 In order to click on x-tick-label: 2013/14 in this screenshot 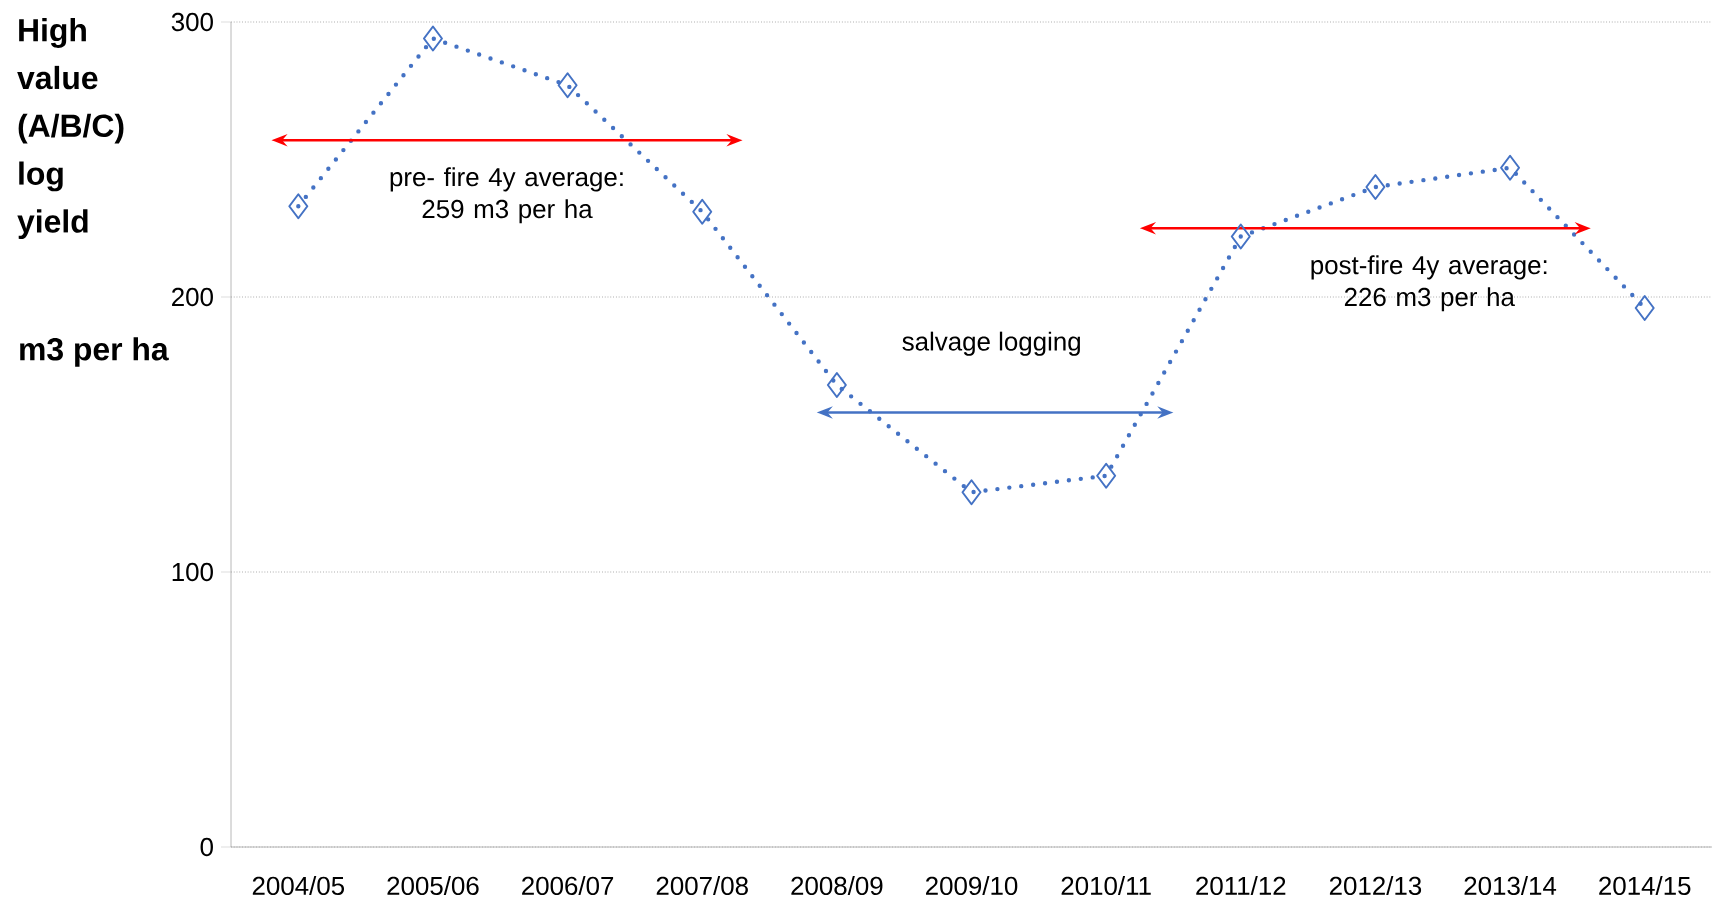, I will do `click(1510, 886)`.